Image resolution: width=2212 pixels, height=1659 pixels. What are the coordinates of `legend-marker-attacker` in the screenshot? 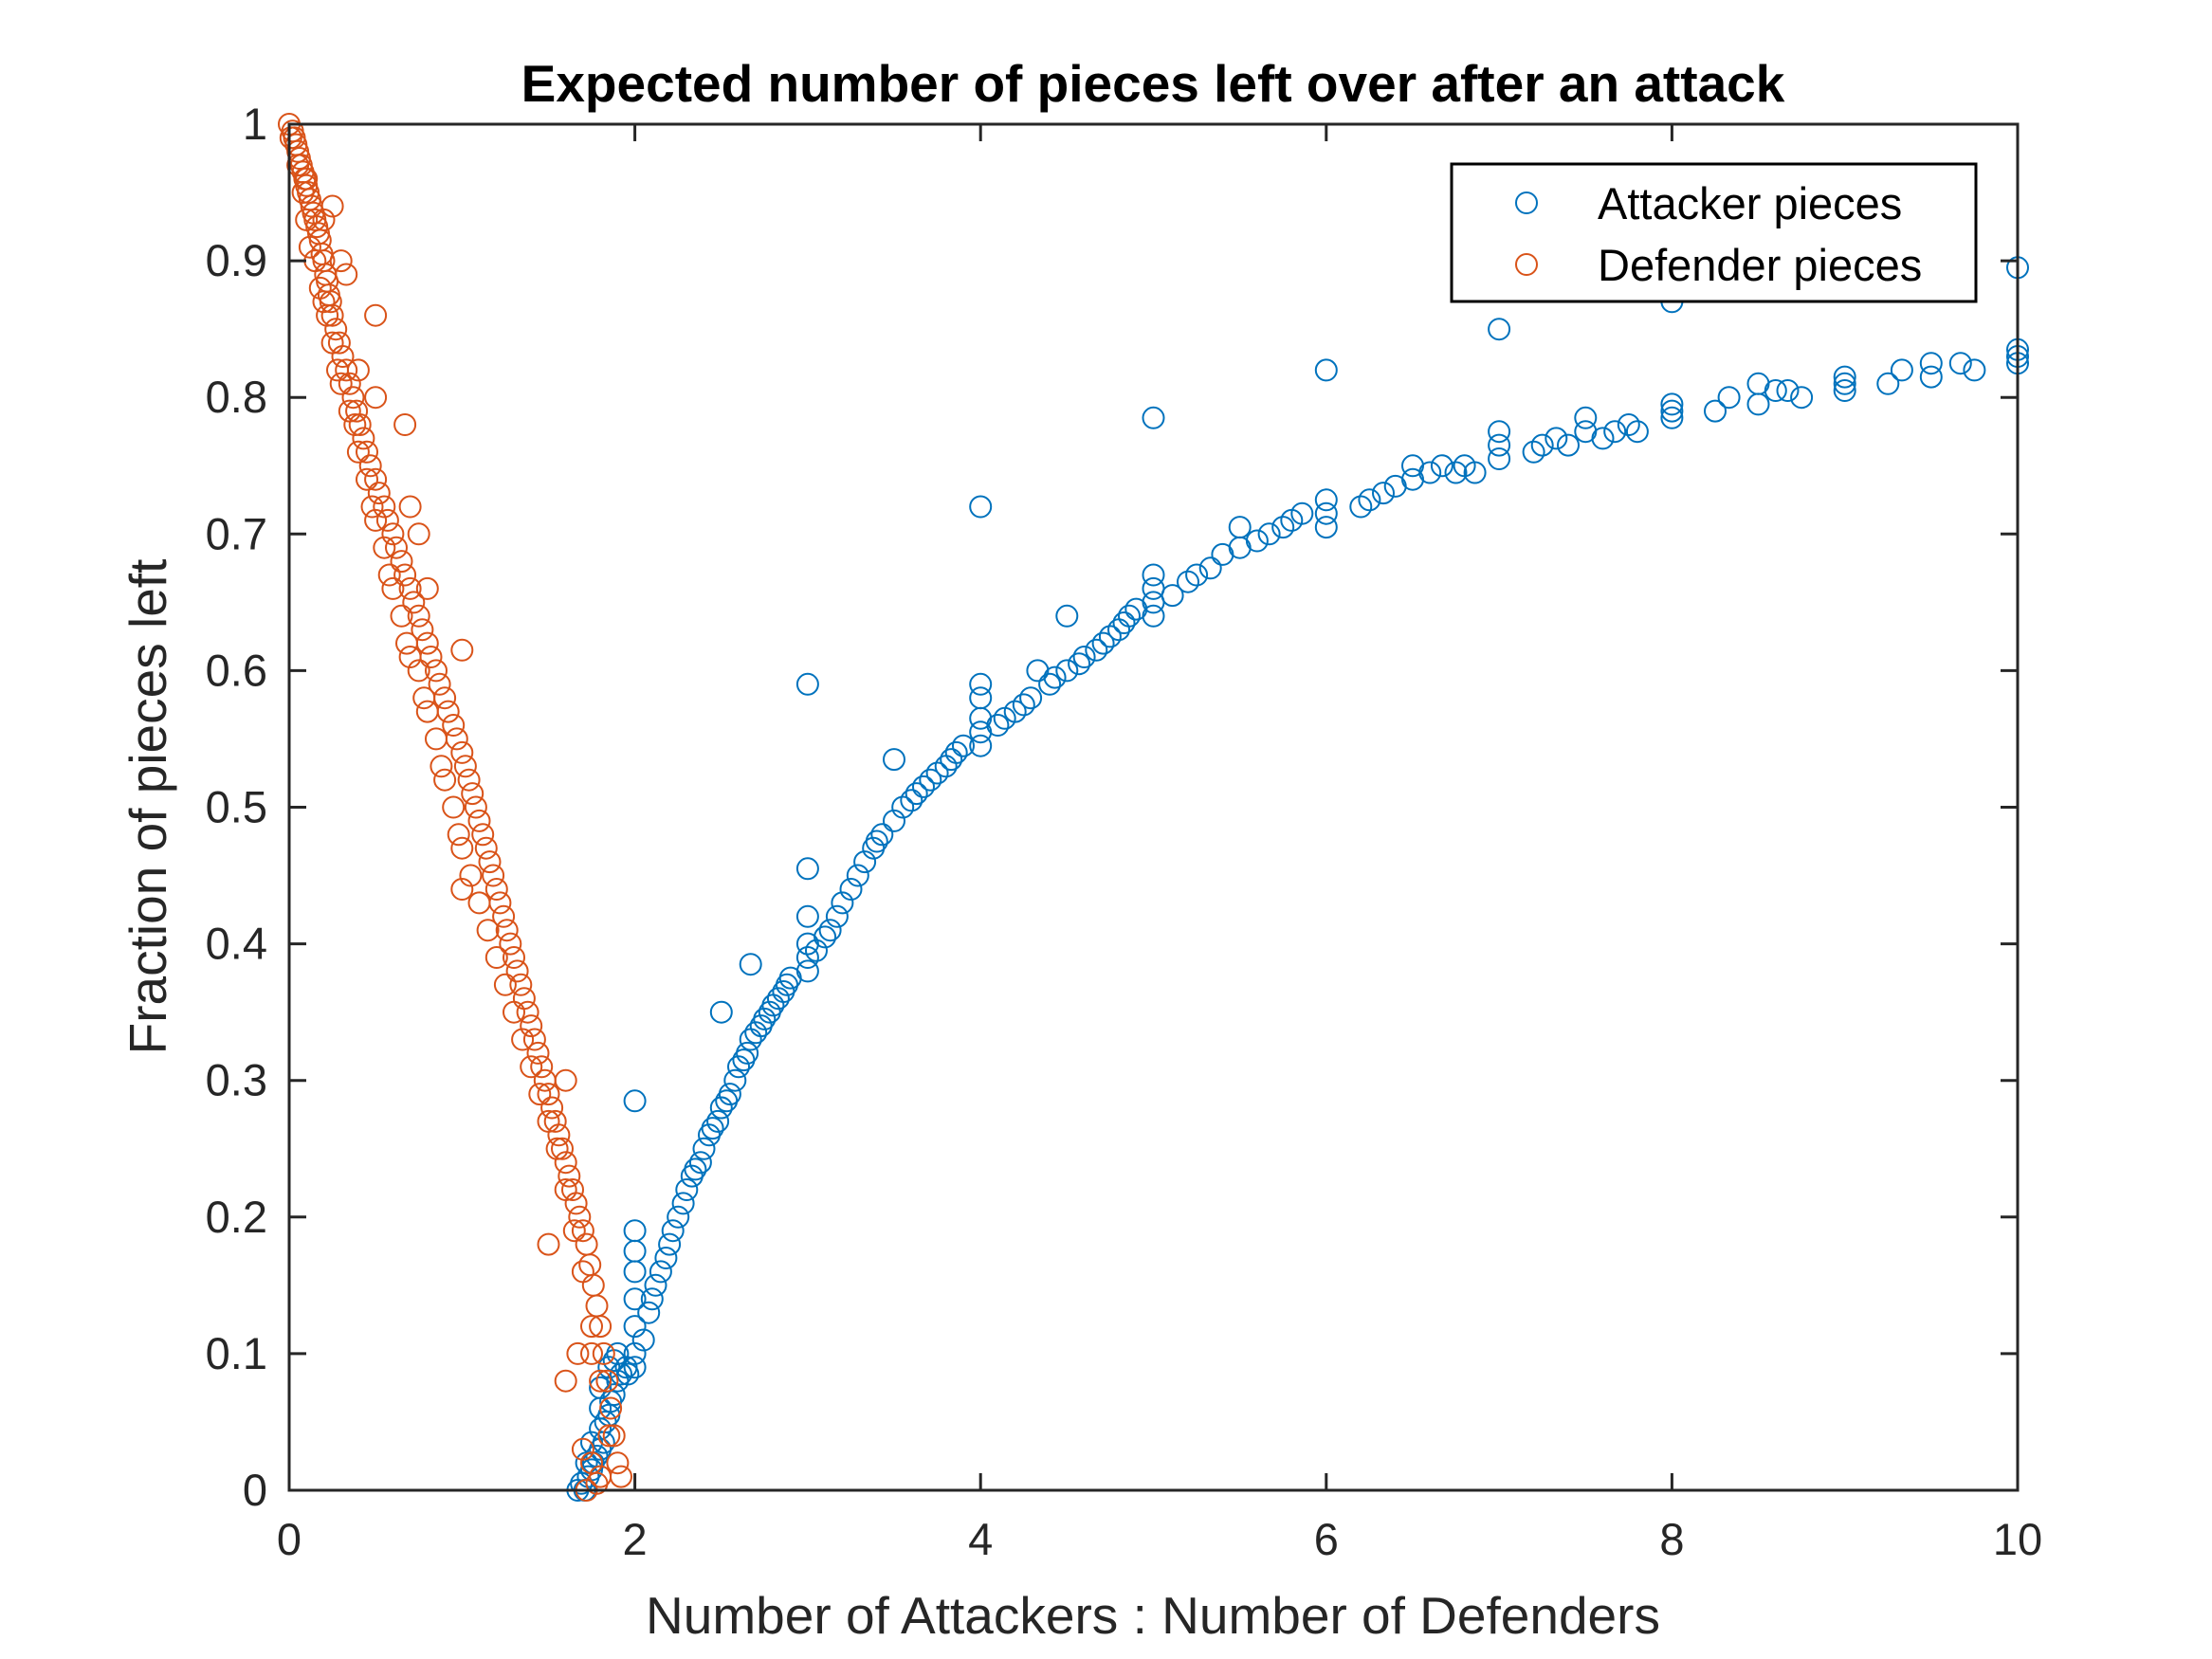 It's located at (1526, 202).